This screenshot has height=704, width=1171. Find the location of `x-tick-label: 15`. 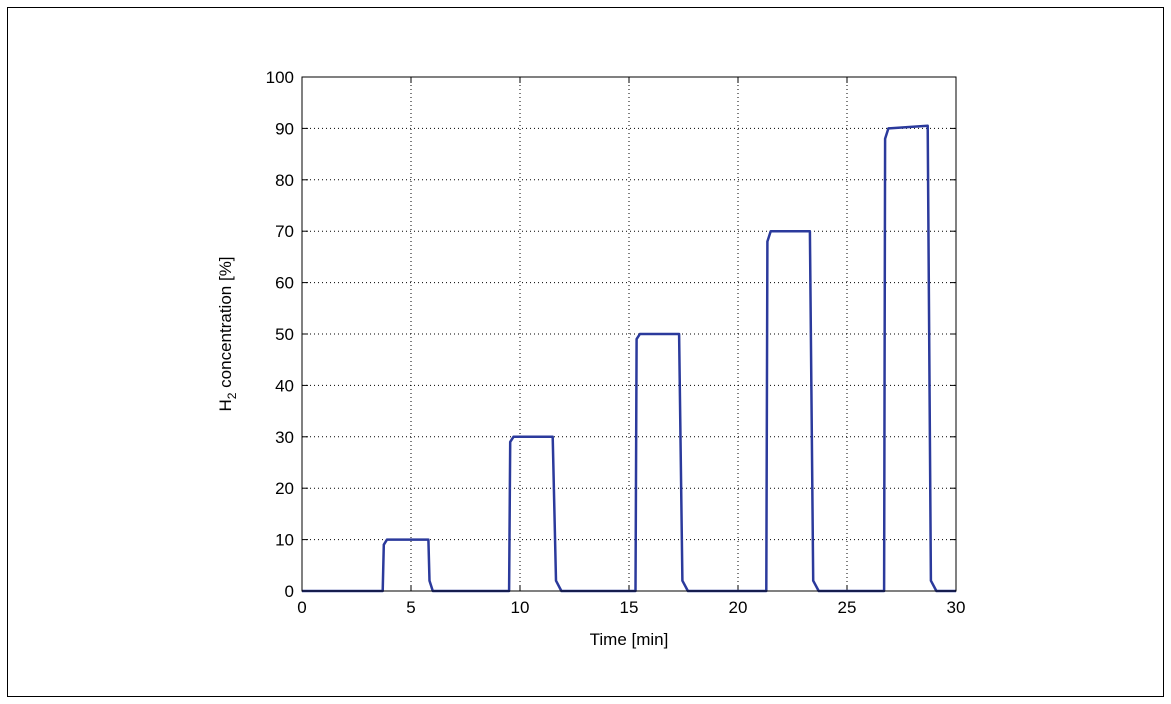

x-tick-label: 15 is located at coordinates (629, 607).